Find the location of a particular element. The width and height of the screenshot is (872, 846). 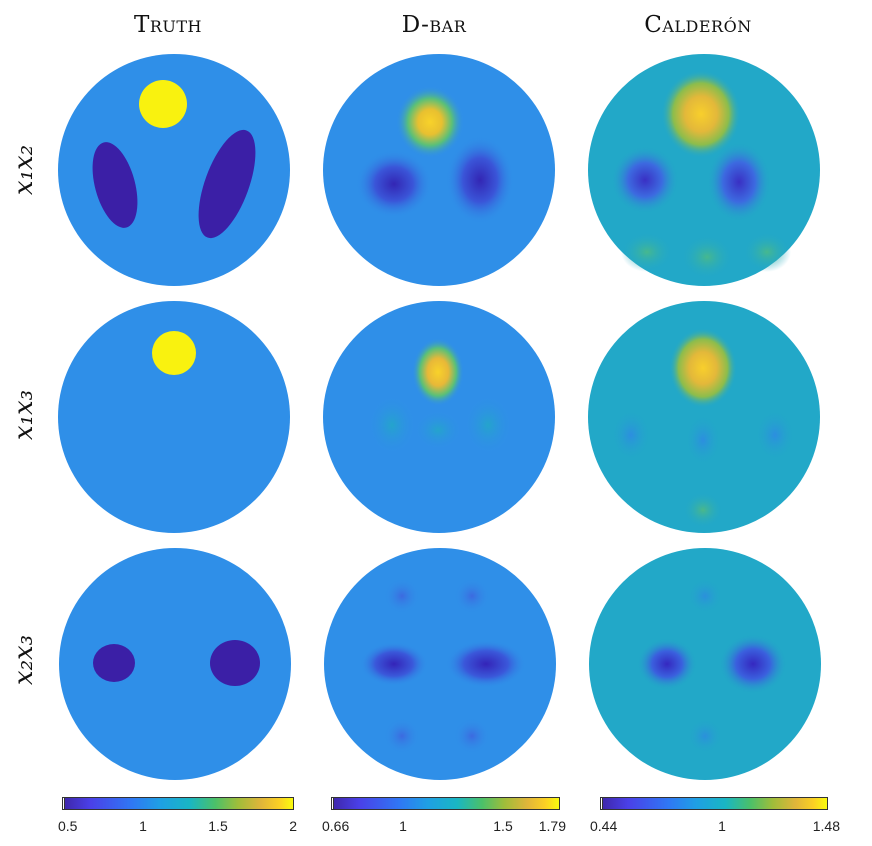

panel-dbar-x2x3 is located at coordinates (442, 666).